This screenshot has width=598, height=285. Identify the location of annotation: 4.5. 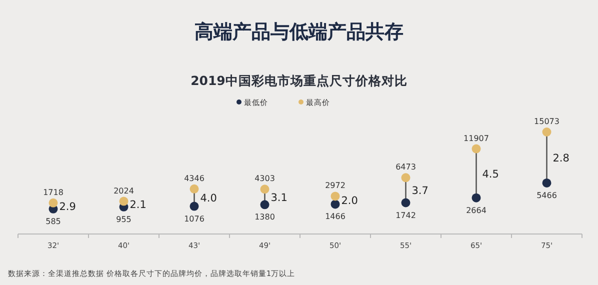
(490, 174).